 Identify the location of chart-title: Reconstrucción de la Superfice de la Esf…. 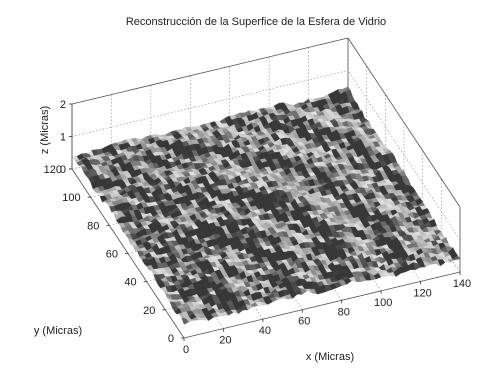
(256, 22).